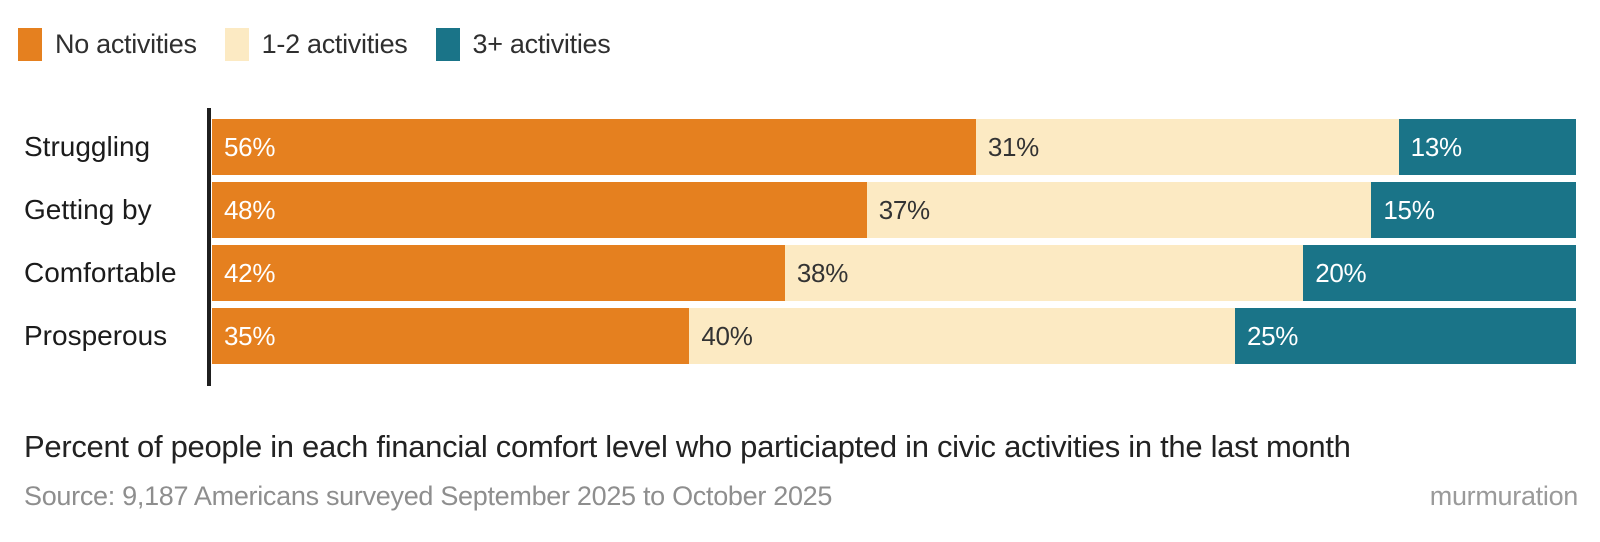 This screenshot has width=1600, height=542. I want to click on legend-label: 3+ activities, so click(541, 44).